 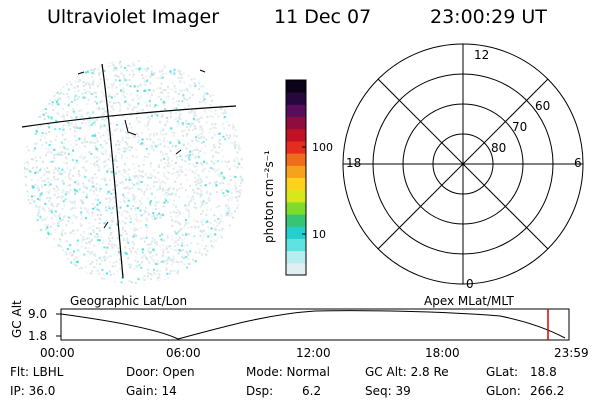 What do you see at coordinates (160, 372) in the screenshot?
I see `door-readout: Door: Open` at bounding box center [160, 372].